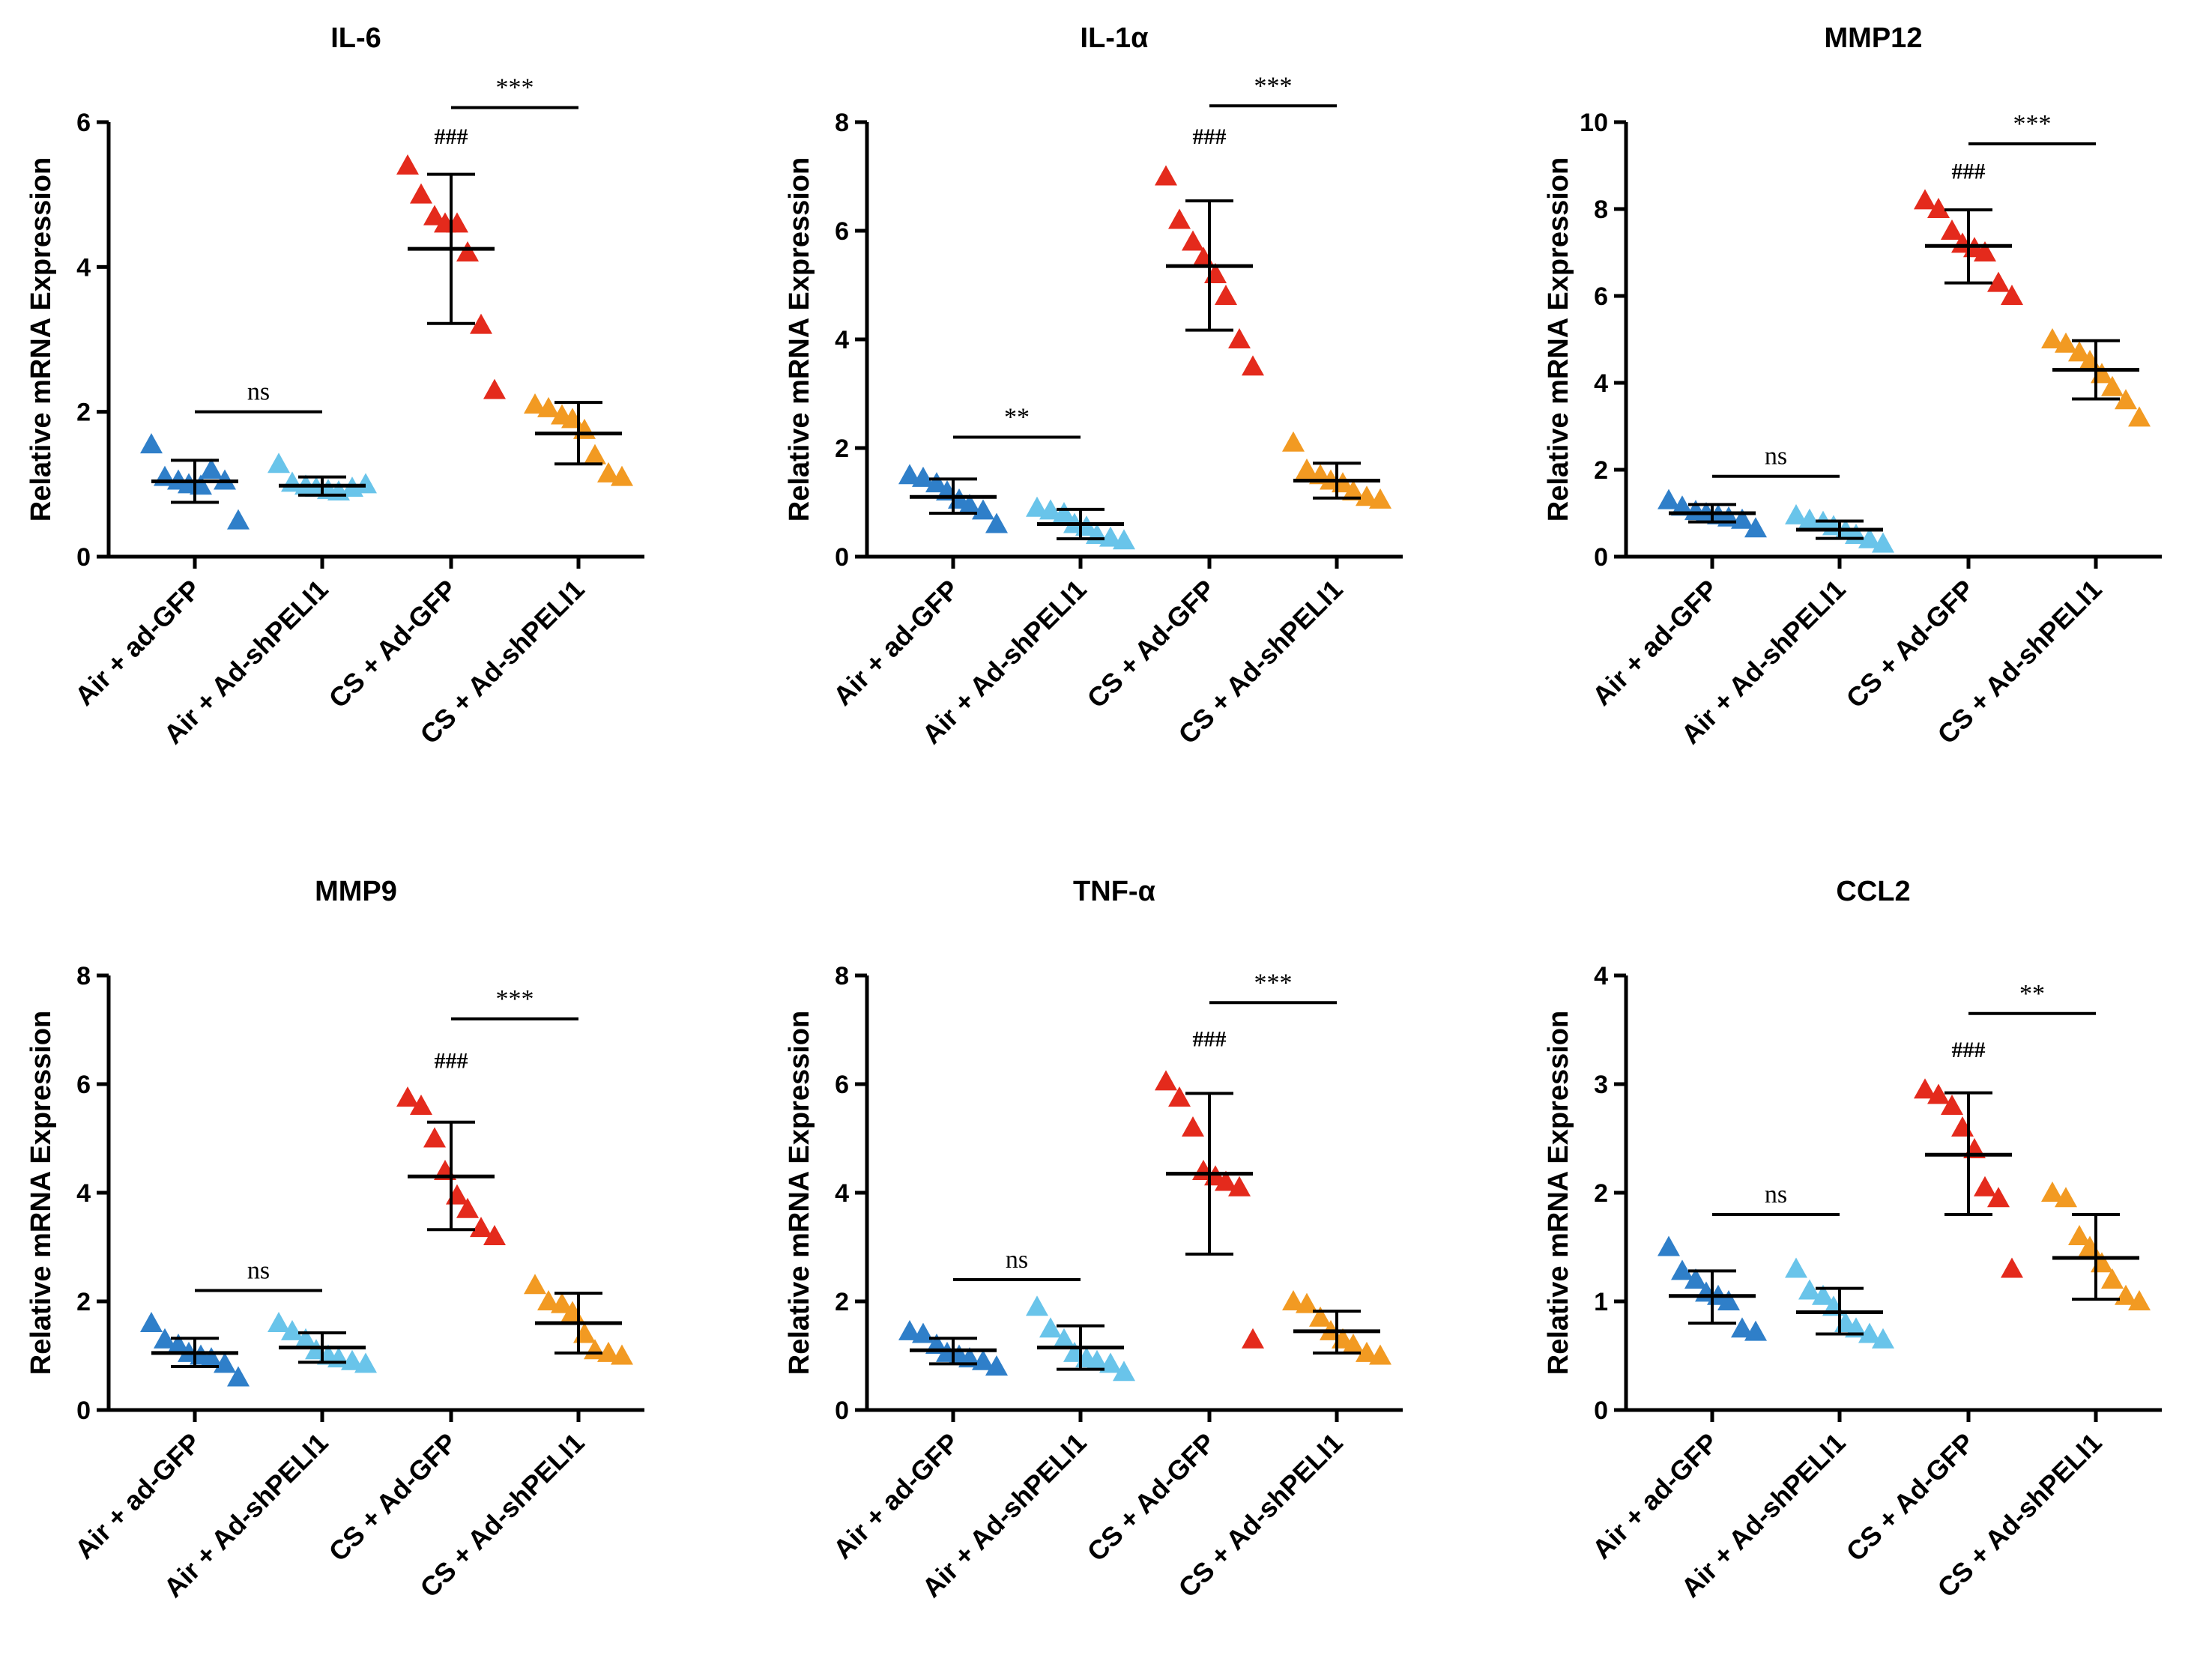 This screenshot has width=2212, height=1661. I want to click on chart-title: CCL2, so click(1873, 891).